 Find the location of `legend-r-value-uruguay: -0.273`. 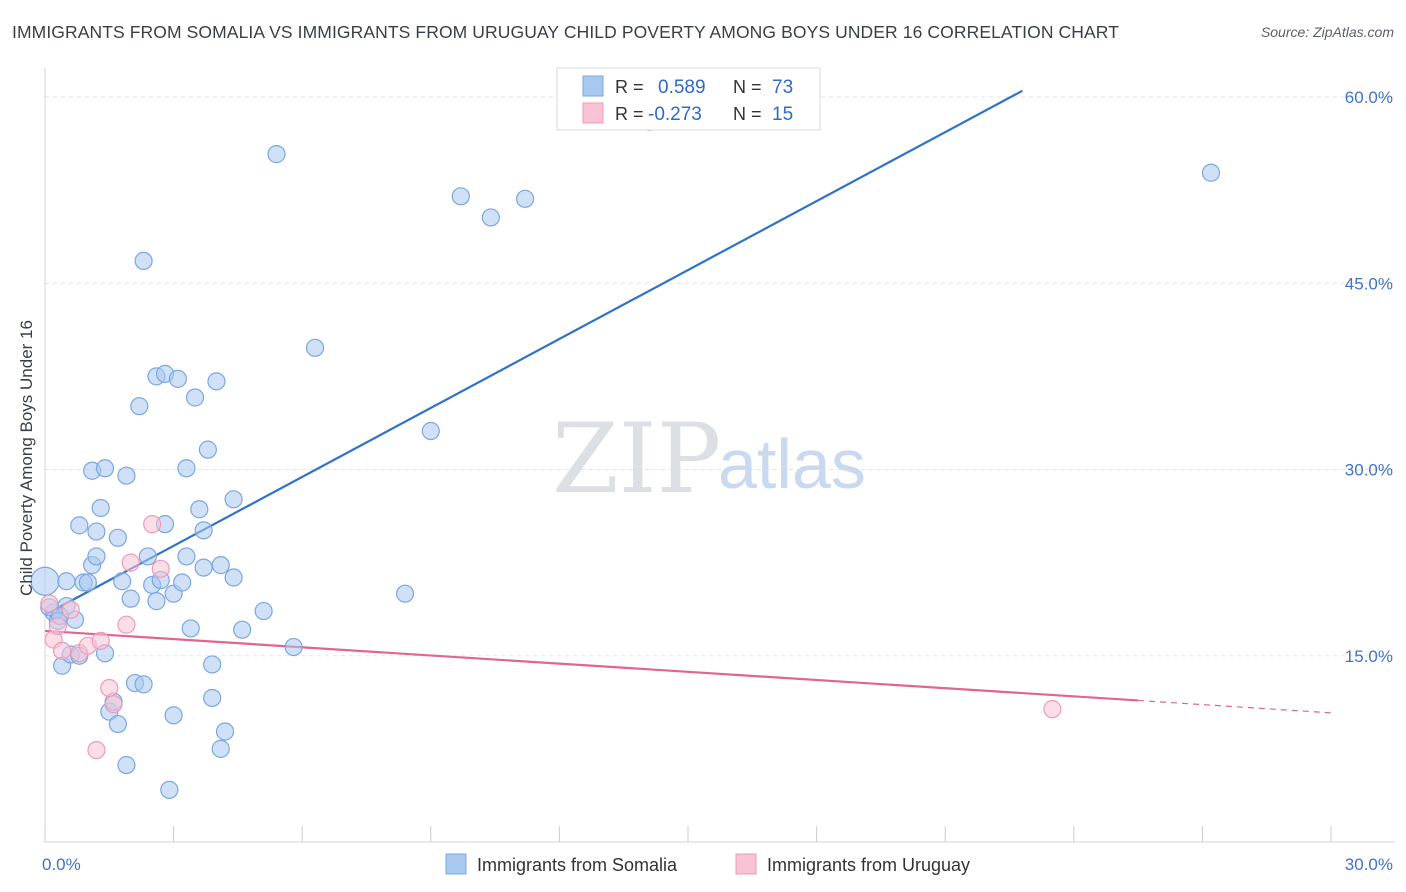

legend-r-value-uruguay: -0.273 is located at coordinates (675, 114).